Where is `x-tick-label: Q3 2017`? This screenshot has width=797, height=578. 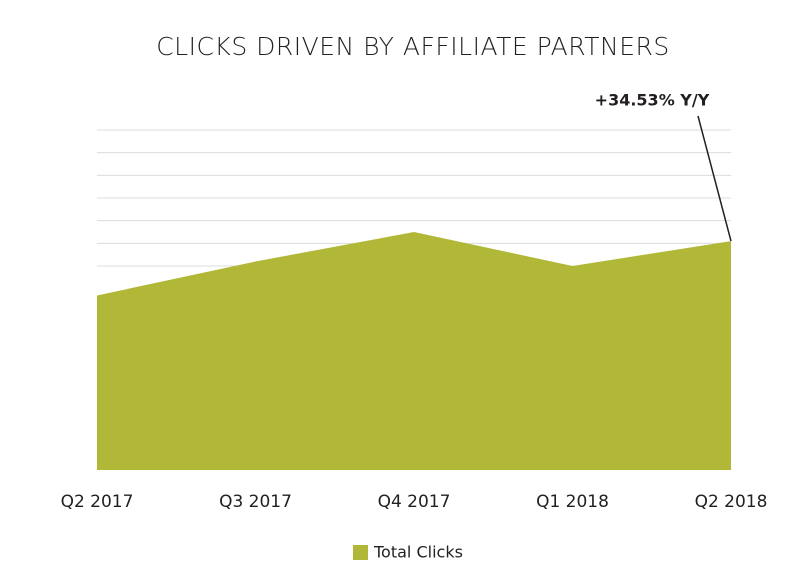 x-tick-label: Q3 2017 is located at coordinates (255, 502).